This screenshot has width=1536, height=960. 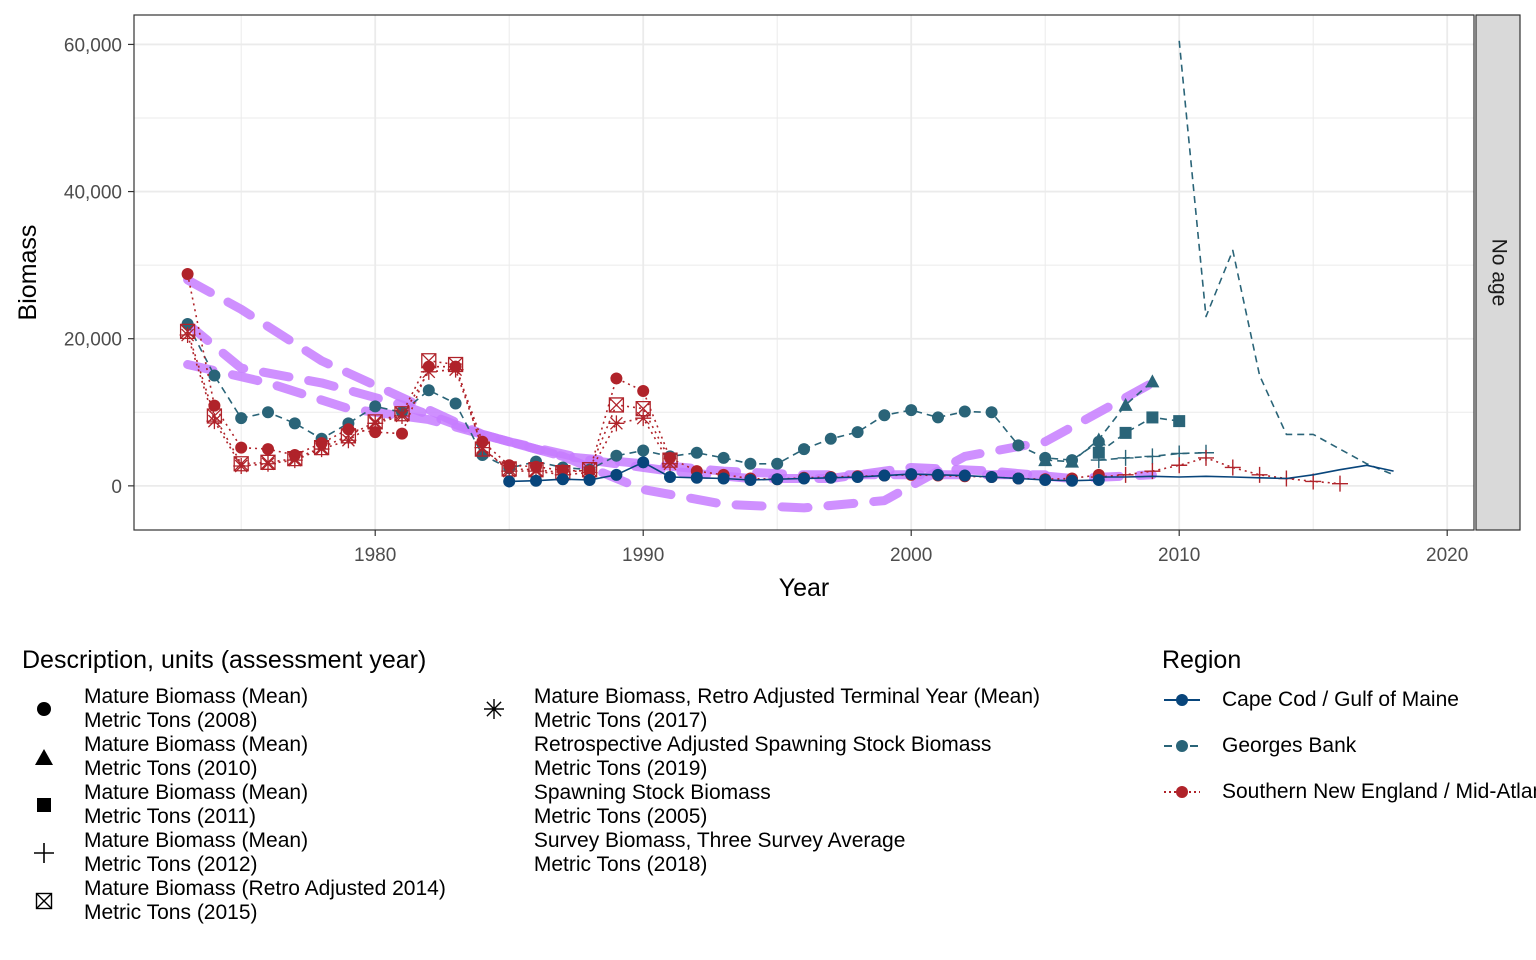 What do you see at coordinates (44, 901) in the screenshot?
I see `boxcross-icon` at bounding box center [44, 901].